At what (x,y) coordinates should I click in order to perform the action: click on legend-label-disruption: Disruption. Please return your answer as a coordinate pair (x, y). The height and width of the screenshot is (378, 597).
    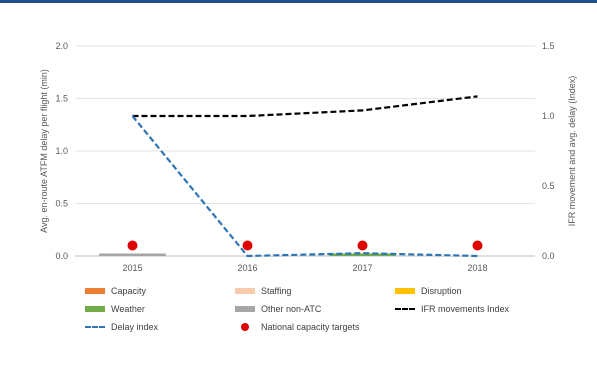
    Looking at the image, I should click on (441, 291).